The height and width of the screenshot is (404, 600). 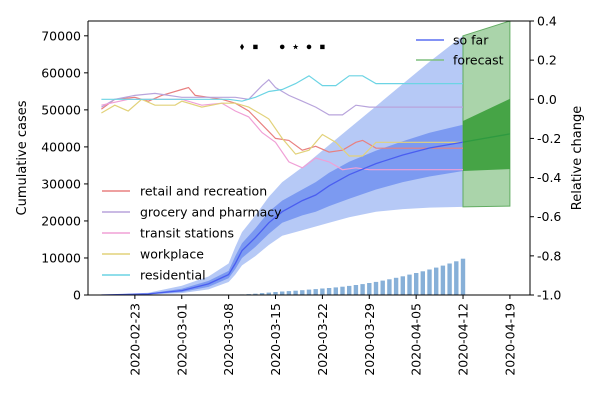 What do you see at coordinates (61, 183) in the screenshot?
I see `y-left-tick-label: 30000` at bounding box center [61, 183].